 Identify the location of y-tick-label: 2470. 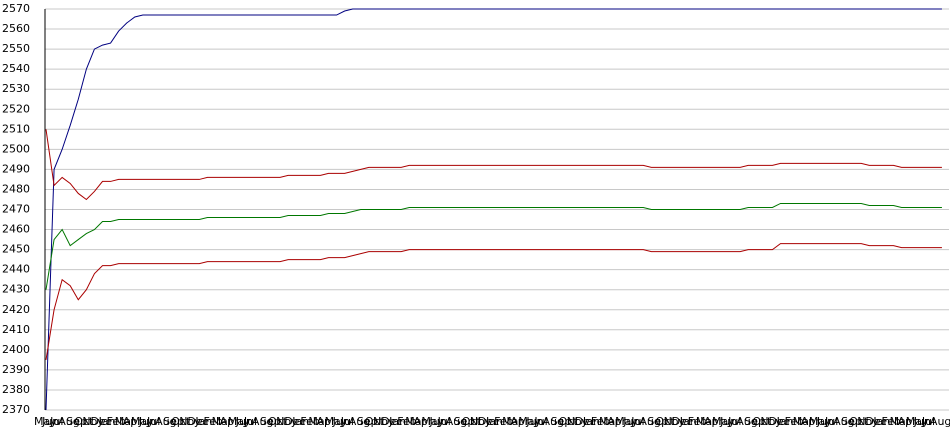
(16, 209).